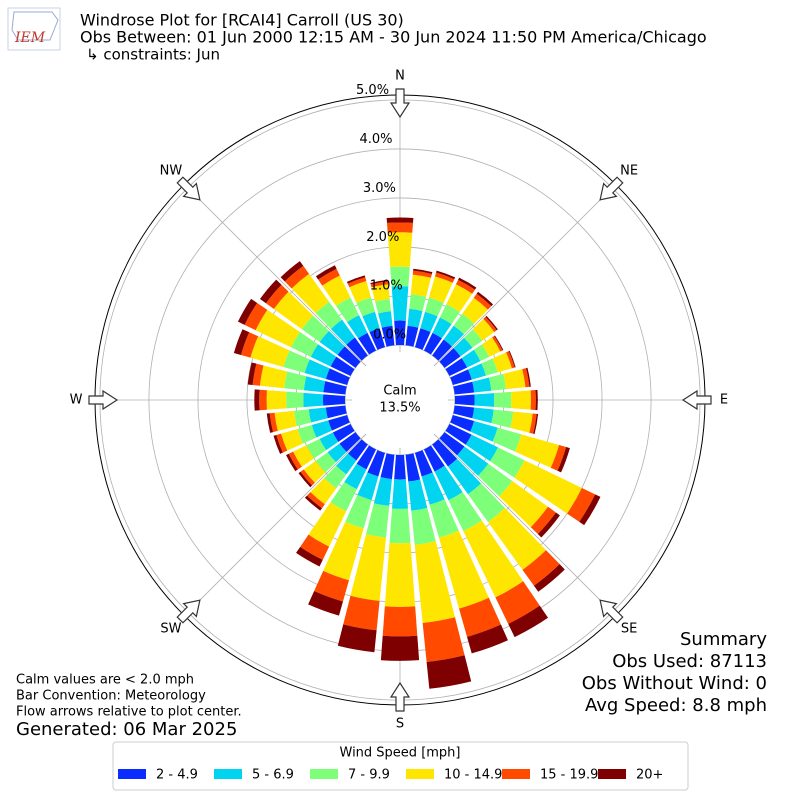 The width and height of the screenshot is (800, 800). What do you see at coordinates (689, 661) in the screenshot?
I see `summary: Obs Used: 87113` at bounding box center [689, 661].